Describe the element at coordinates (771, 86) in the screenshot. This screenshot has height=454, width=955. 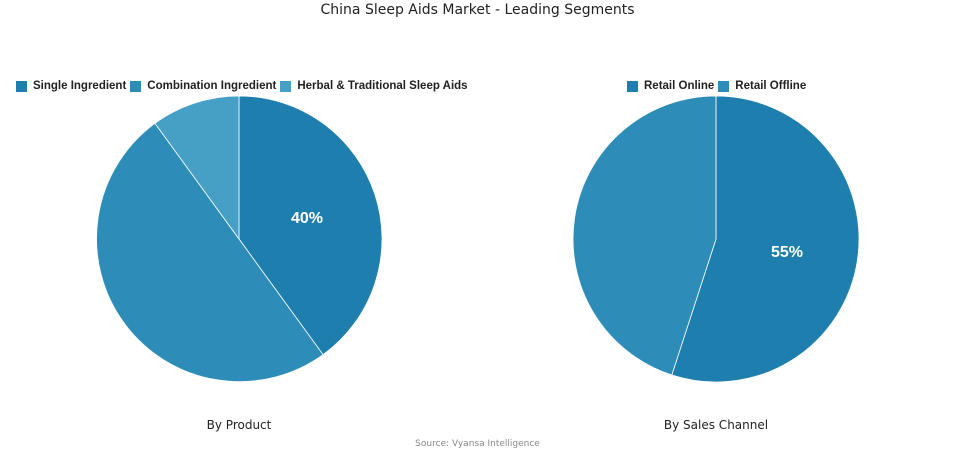
I see `legend-label: Retail Offline` at that location.